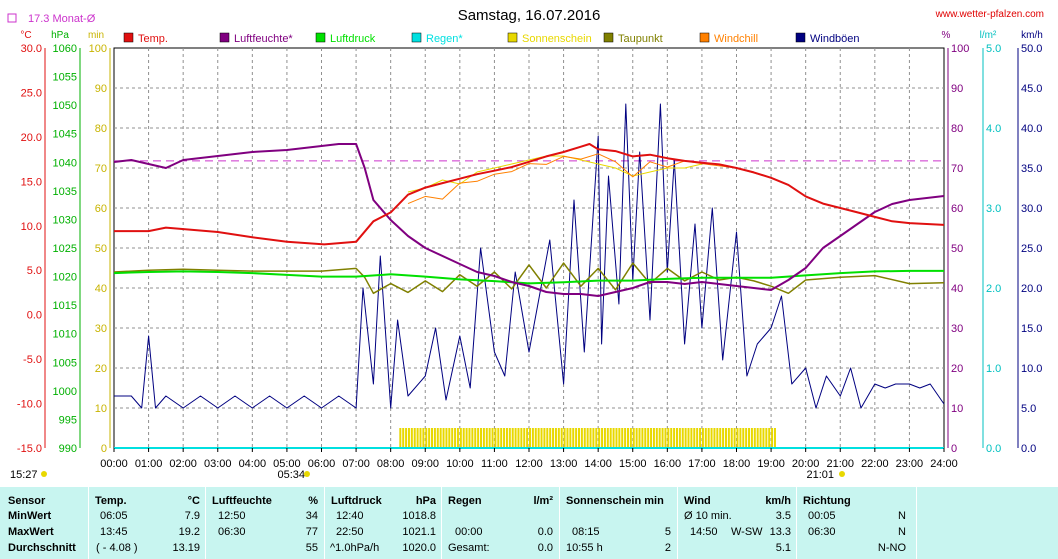  Describe the element at coordinates (835, 39) in the screenshot. I see `legend-label: Windböen` at that location.